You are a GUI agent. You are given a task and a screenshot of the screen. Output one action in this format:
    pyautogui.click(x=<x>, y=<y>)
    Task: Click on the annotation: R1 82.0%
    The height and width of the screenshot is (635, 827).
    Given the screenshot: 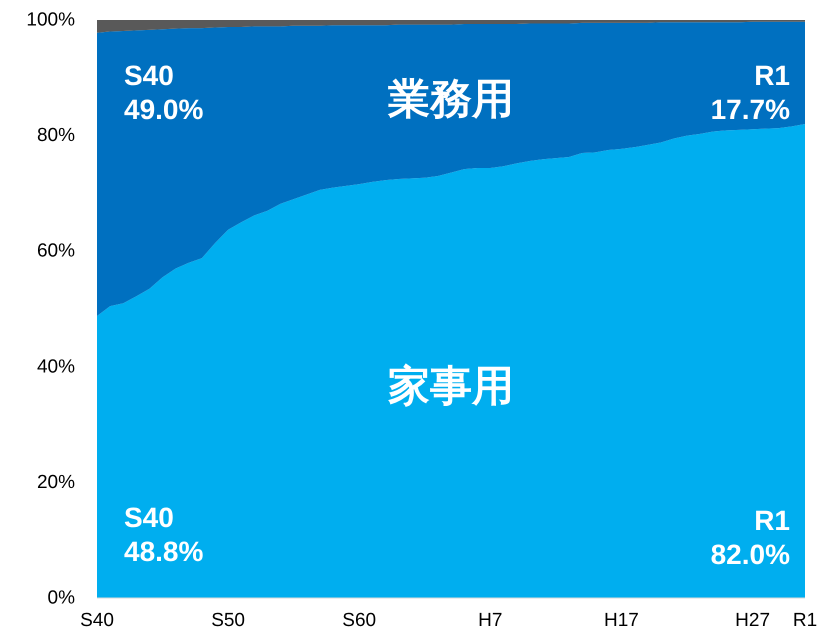 What is the action you would take?
    pyautogui.click(x=750, y=537)
    